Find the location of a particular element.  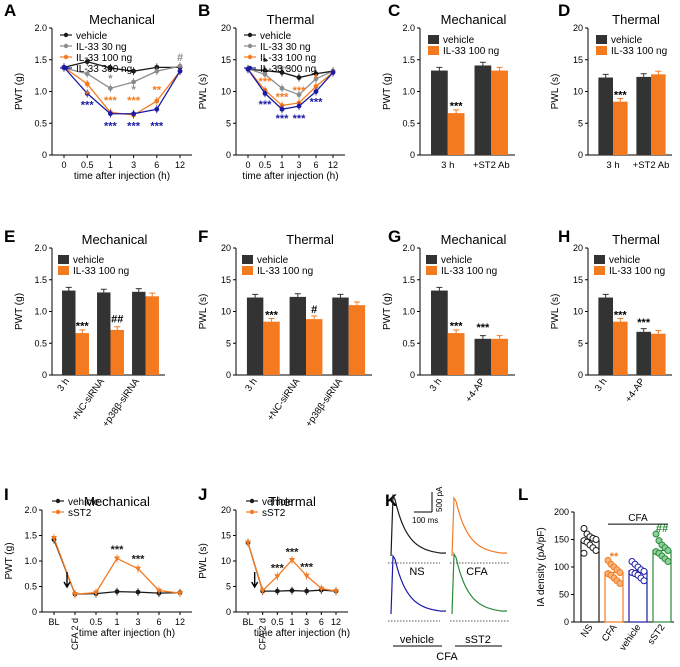

arrow-icon is located at coordinates (67, 580).